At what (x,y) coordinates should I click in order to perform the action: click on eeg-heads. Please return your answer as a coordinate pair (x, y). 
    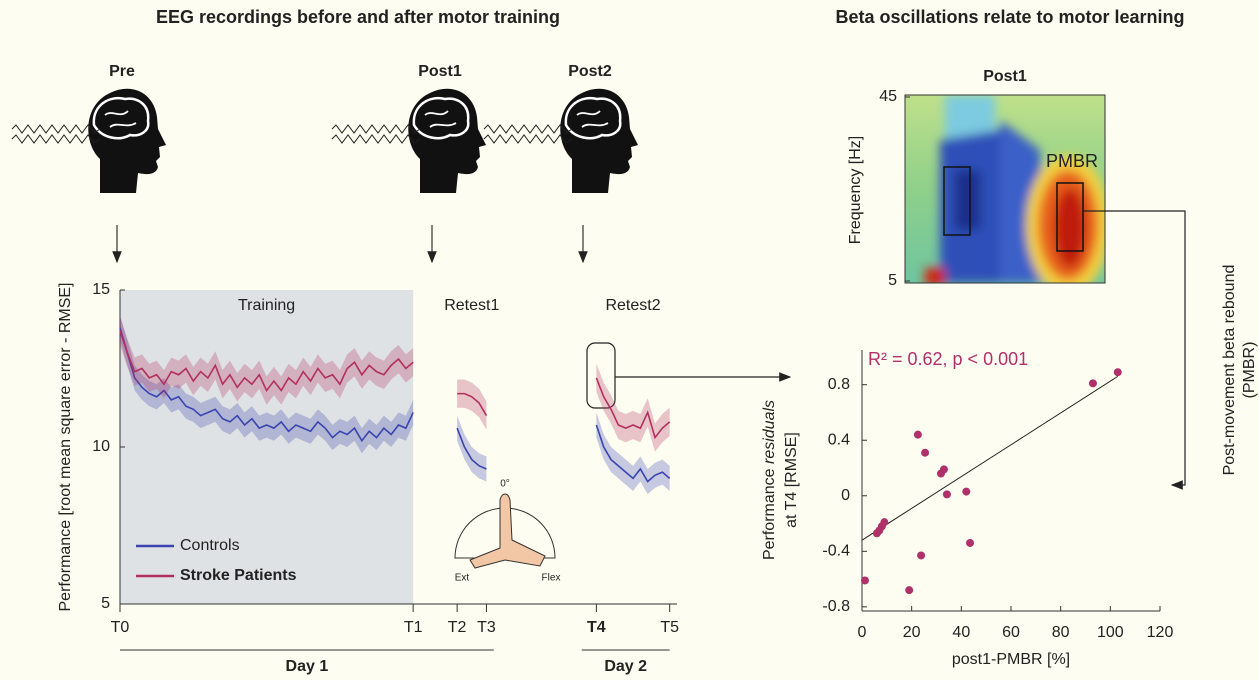
    Looking at the image, I should click on (324, 140).